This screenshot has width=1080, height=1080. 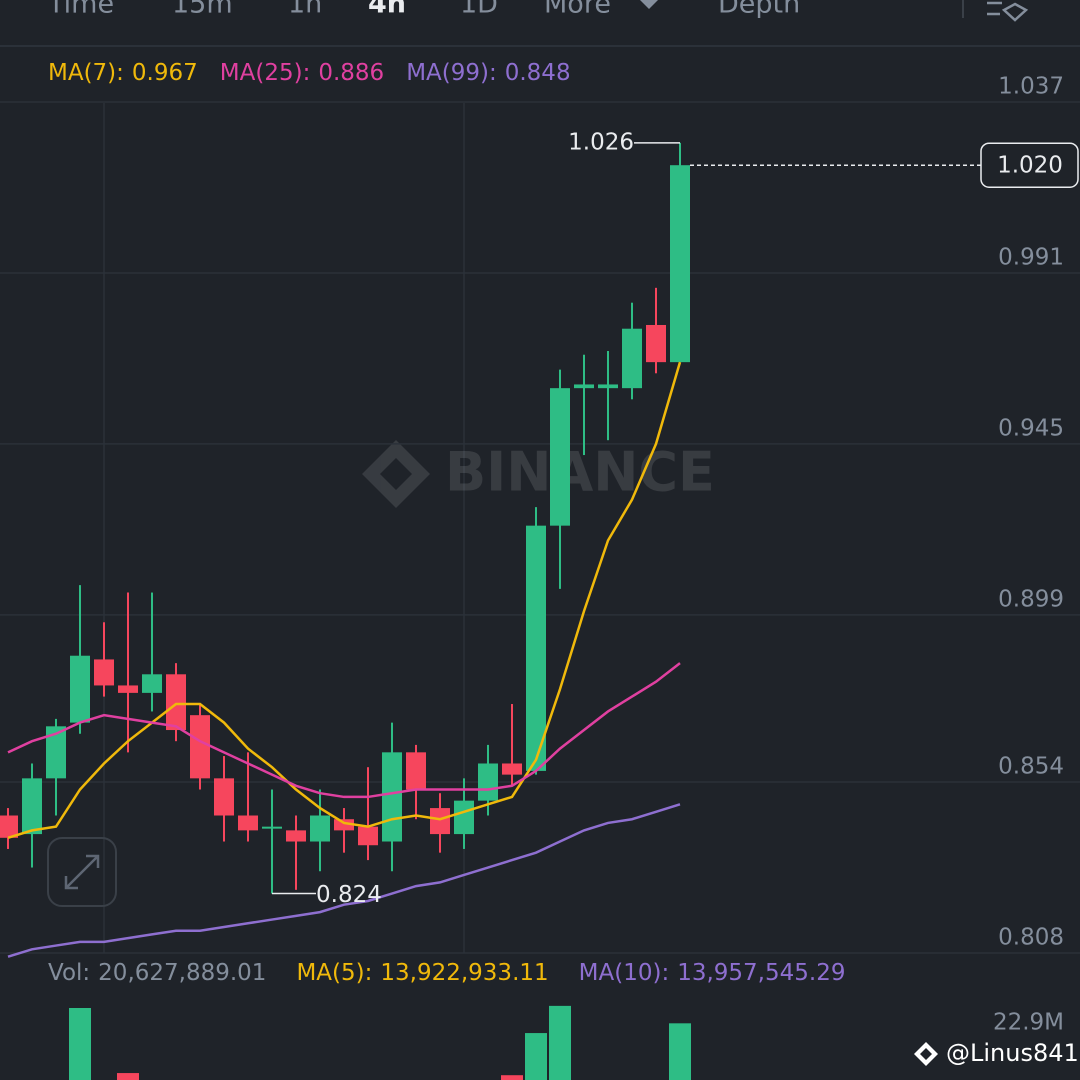 What do you see at coordinates (1031, 87) in the screenshot?
I see `y-tick-label: 1.037` at bounding box center [1031, 87].